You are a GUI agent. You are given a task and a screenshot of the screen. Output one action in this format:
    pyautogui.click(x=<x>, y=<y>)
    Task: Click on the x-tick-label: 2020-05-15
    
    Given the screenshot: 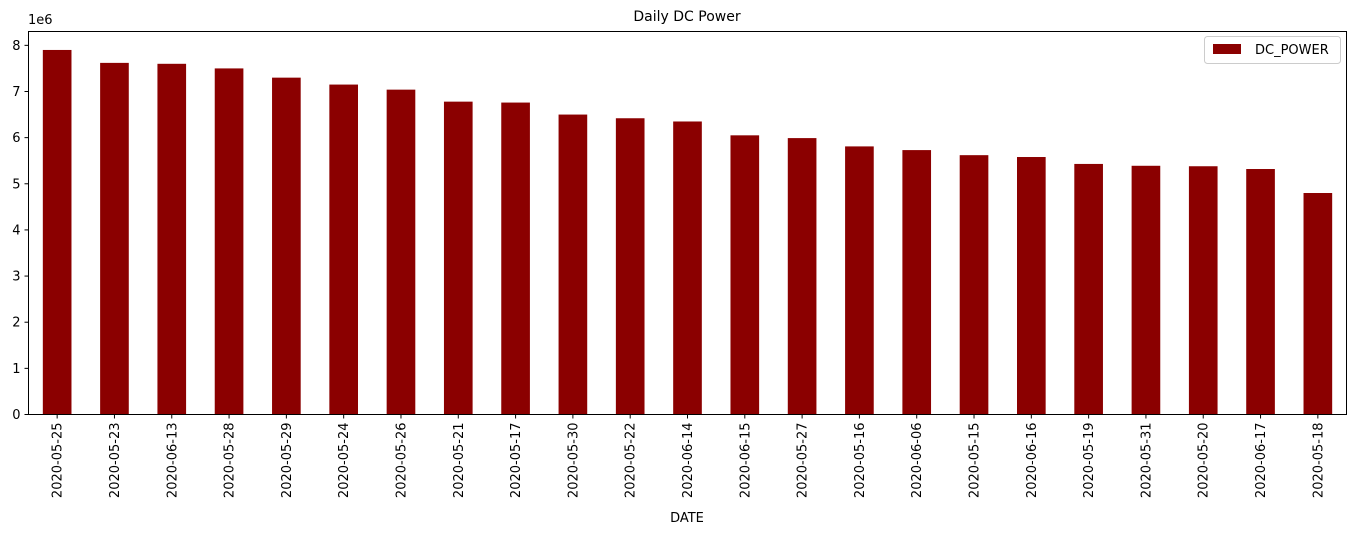 What is the action you would take?
    pyautogui.click(x=975, y=461)
    